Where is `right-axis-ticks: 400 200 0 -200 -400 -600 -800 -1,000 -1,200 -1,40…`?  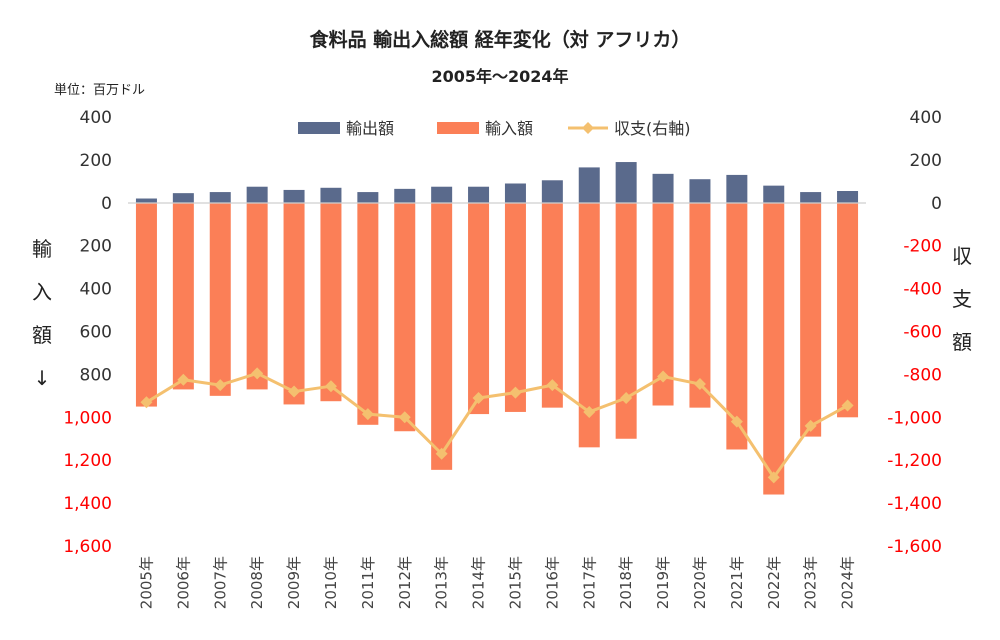
right-axis-ticks: 400 200 0 -200 -400 -600 -800 -1,000 -1,200 -1,40… is located at coordinates (914, 332).